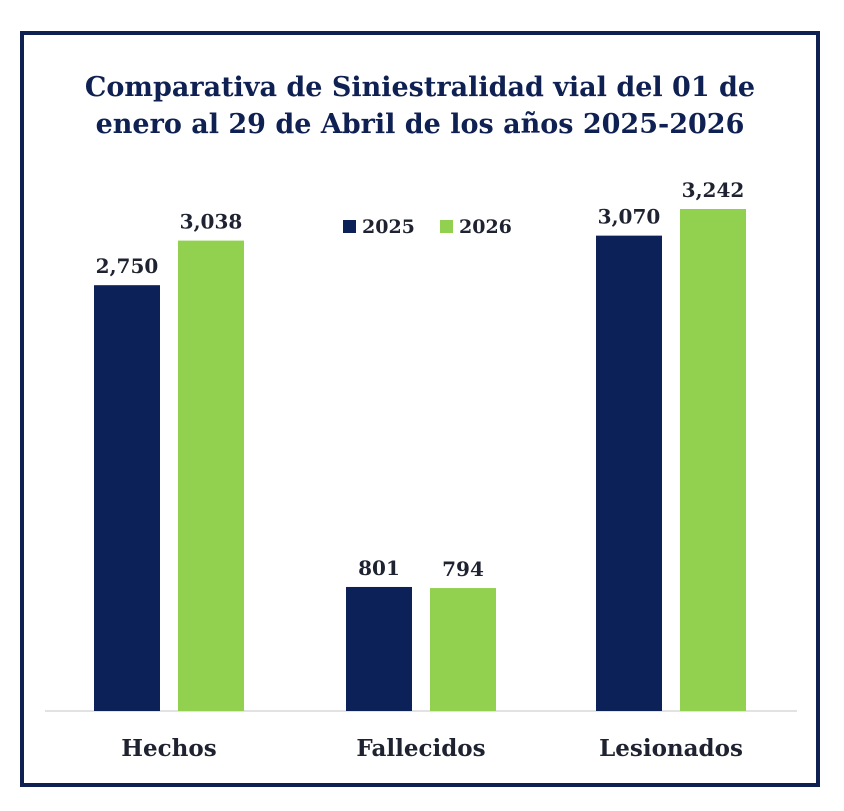 This screenshot has height=811, width=844. What do you see at coordinates (629, 217) in the screenshot?
I see `data-label-lesionados-2025: 3,070` at bounding box center [629, 217].